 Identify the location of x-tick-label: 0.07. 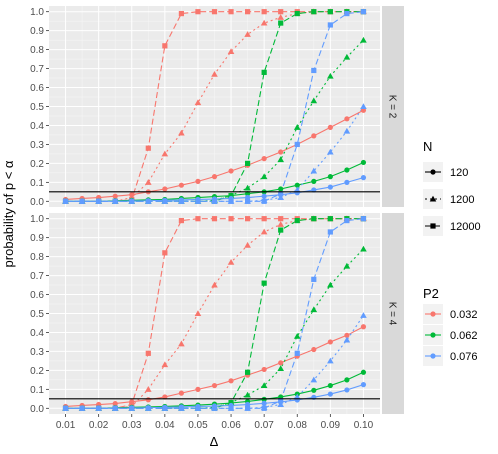
(264, 425).